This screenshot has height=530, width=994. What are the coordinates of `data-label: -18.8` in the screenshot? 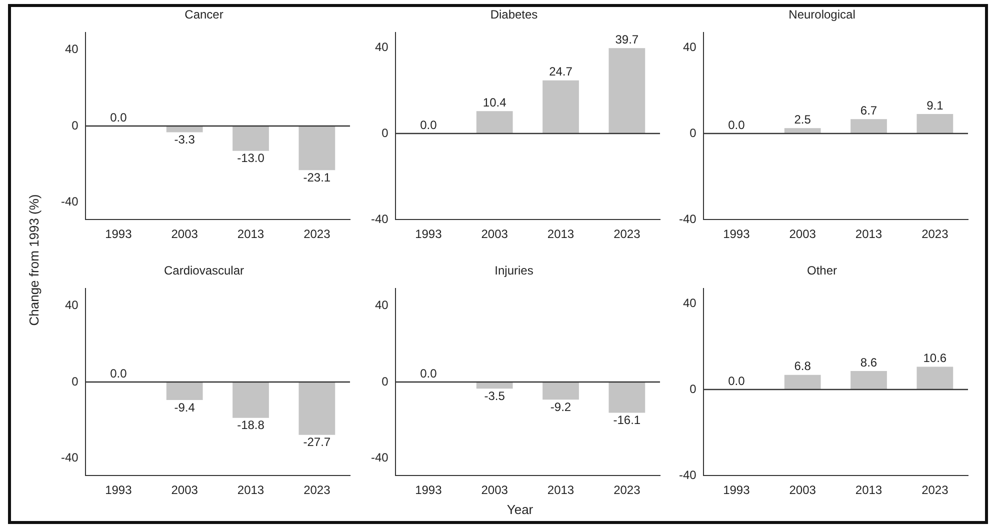 It's located at (251, 425).